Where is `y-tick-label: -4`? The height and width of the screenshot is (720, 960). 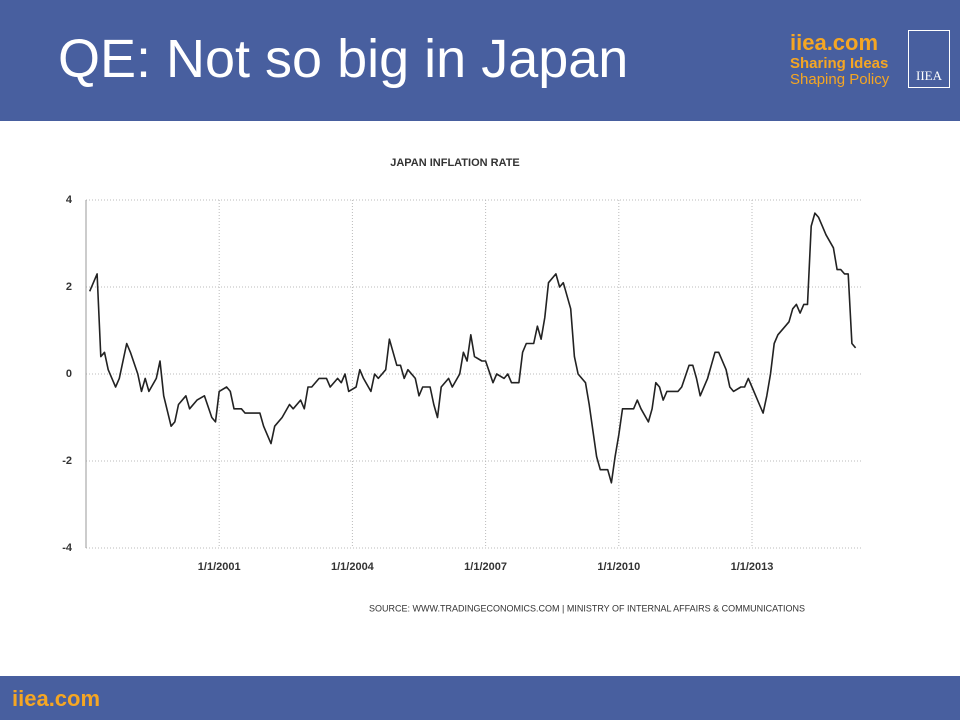 y-tick-label: -4 is located at coordinates (67, 548).